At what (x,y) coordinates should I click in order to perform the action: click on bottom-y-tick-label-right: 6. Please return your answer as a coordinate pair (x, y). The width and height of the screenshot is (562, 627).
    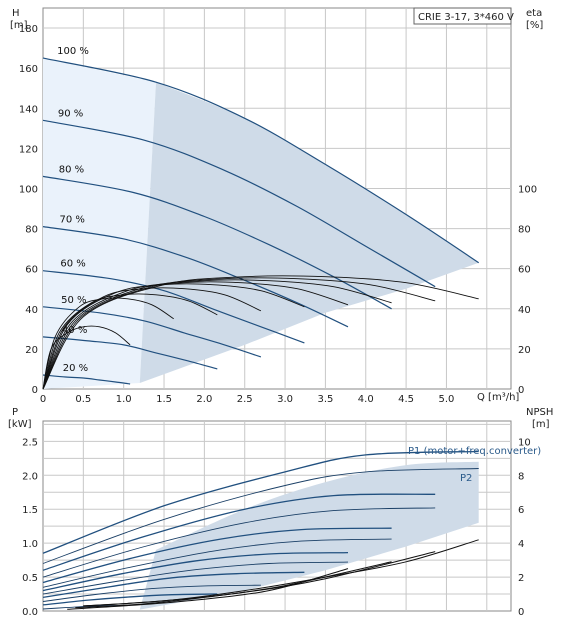
    Looking at the image, I should click on (521, 510).